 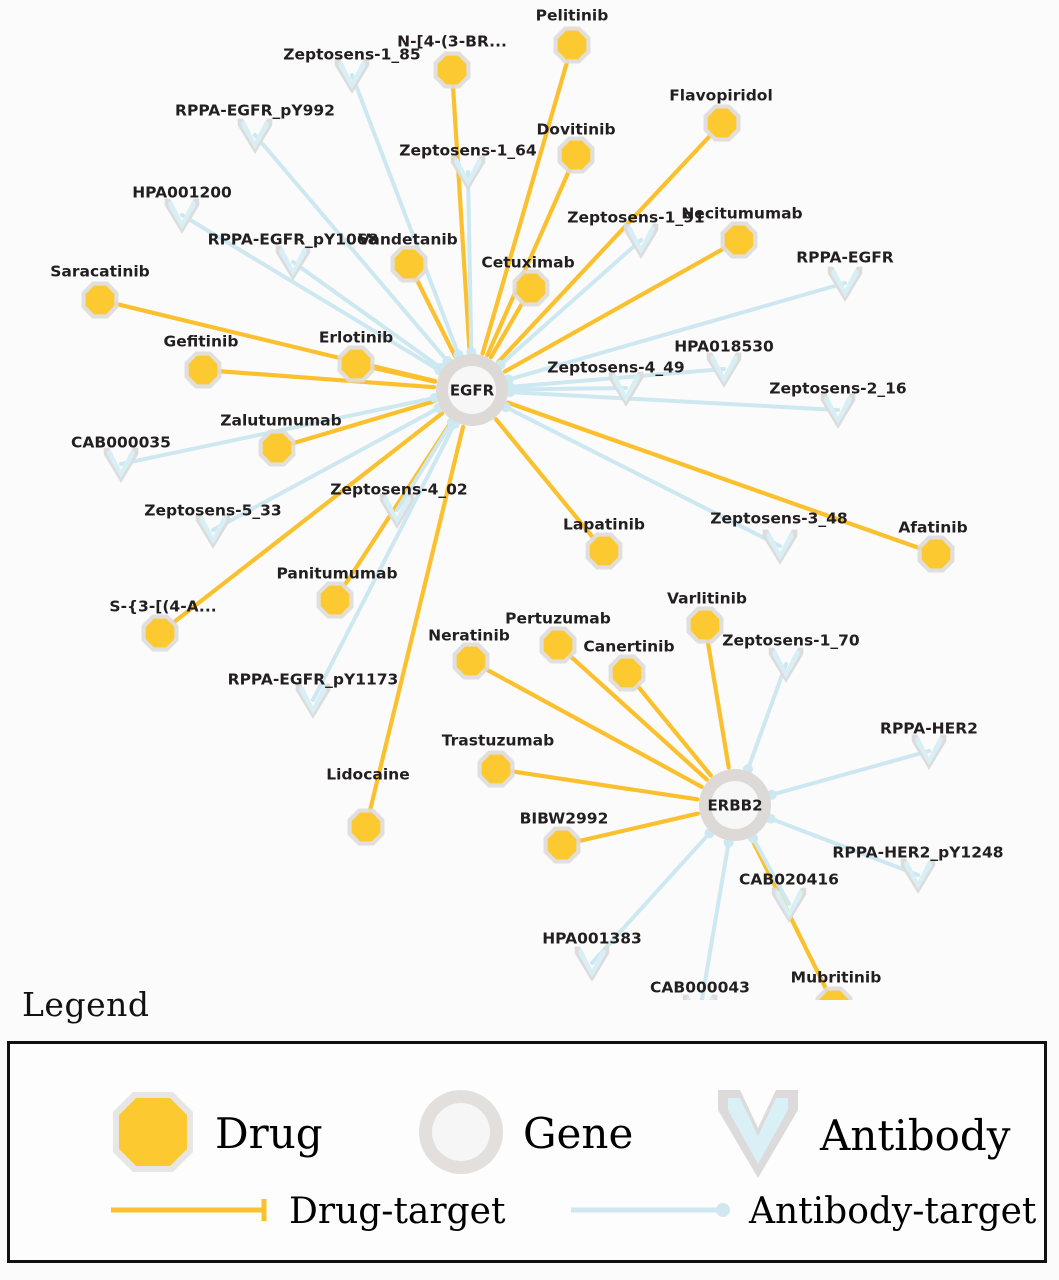 I want to click on antibody-node-label: CAB020416, so click(x=789, y=880).